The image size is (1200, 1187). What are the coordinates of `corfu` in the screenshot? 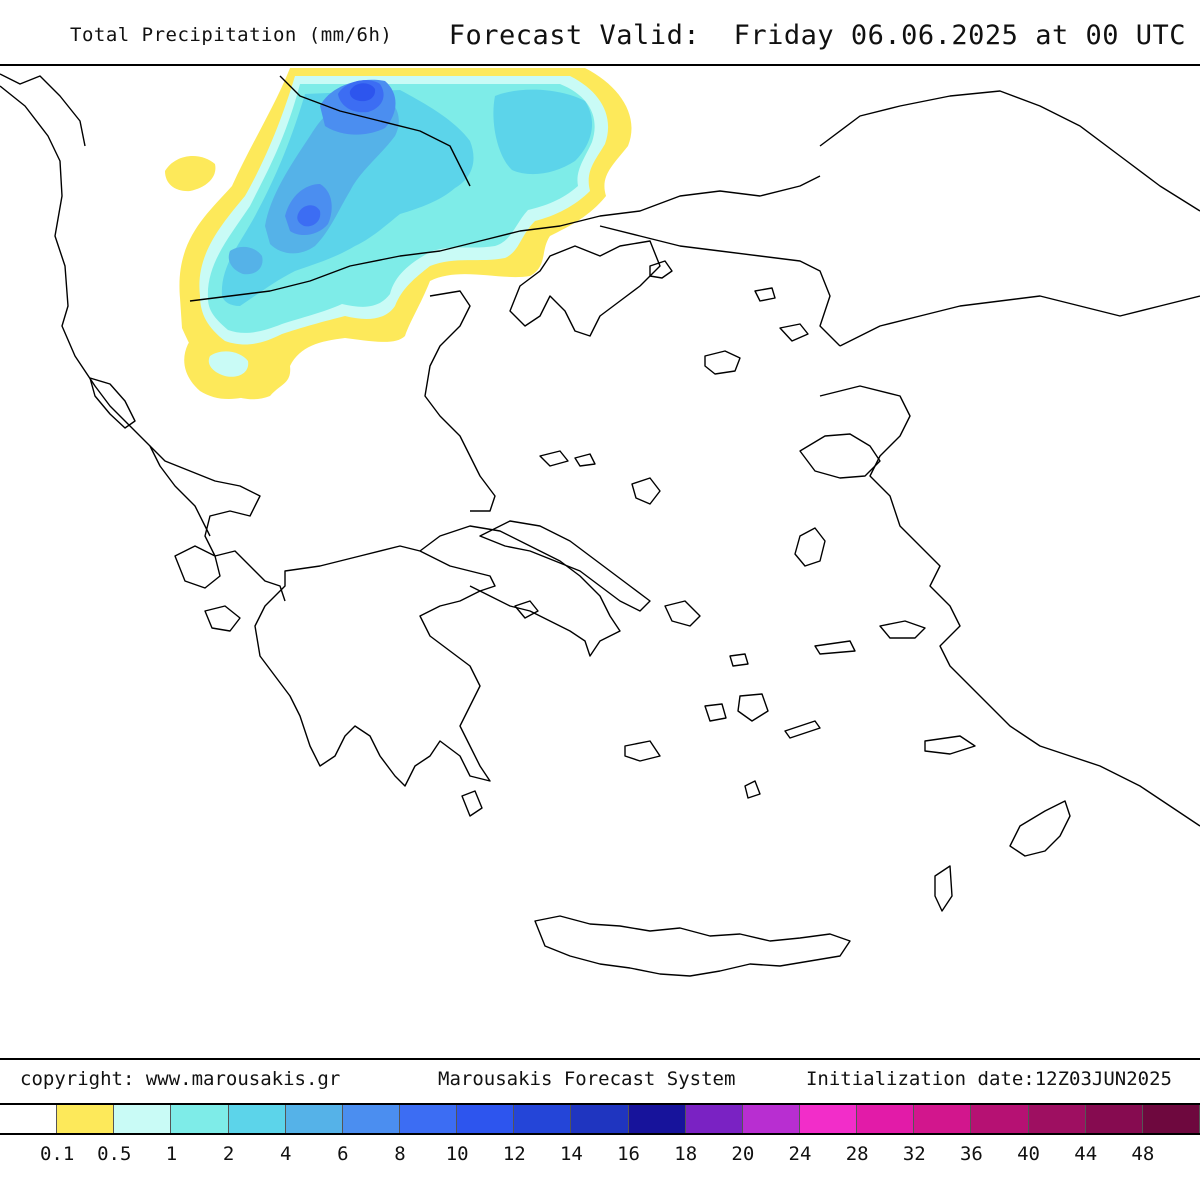 It's located at (112, 403).